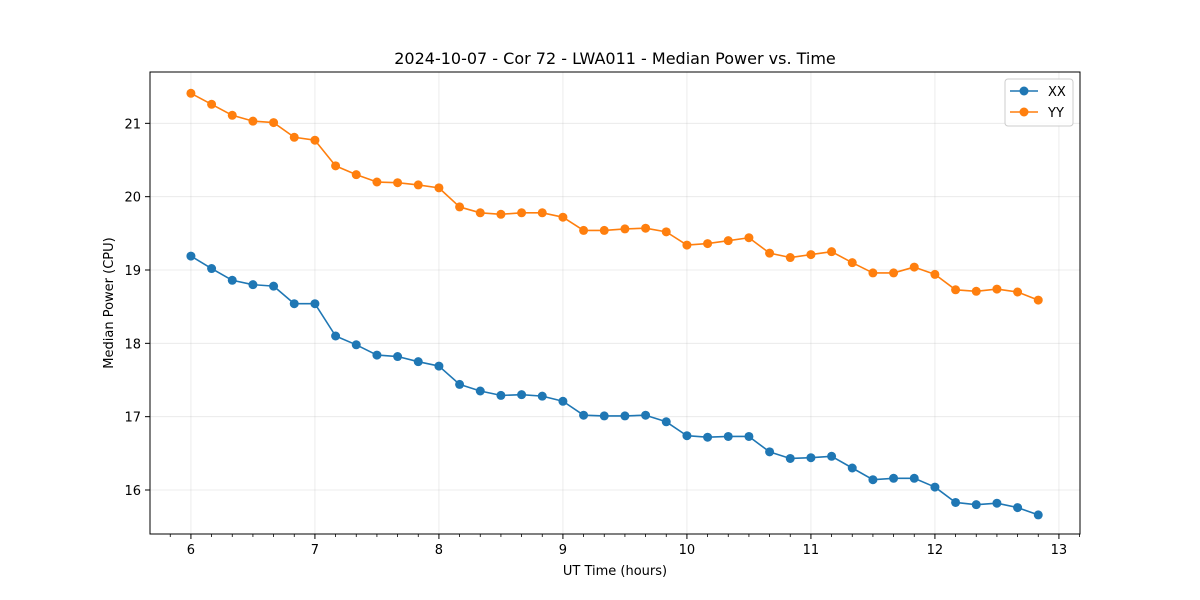 Image resolution: width=1200 pixels, height=600 pixels. I want to click on y-tick-label: 21, so click(132, 124).